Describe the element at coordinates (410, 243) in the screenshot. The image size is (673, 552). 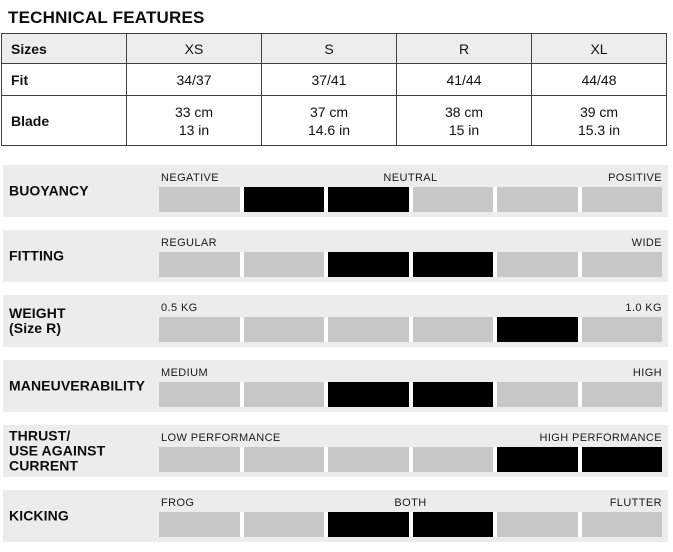
I see `scale-labels: REGULAR WIDE` at that location.